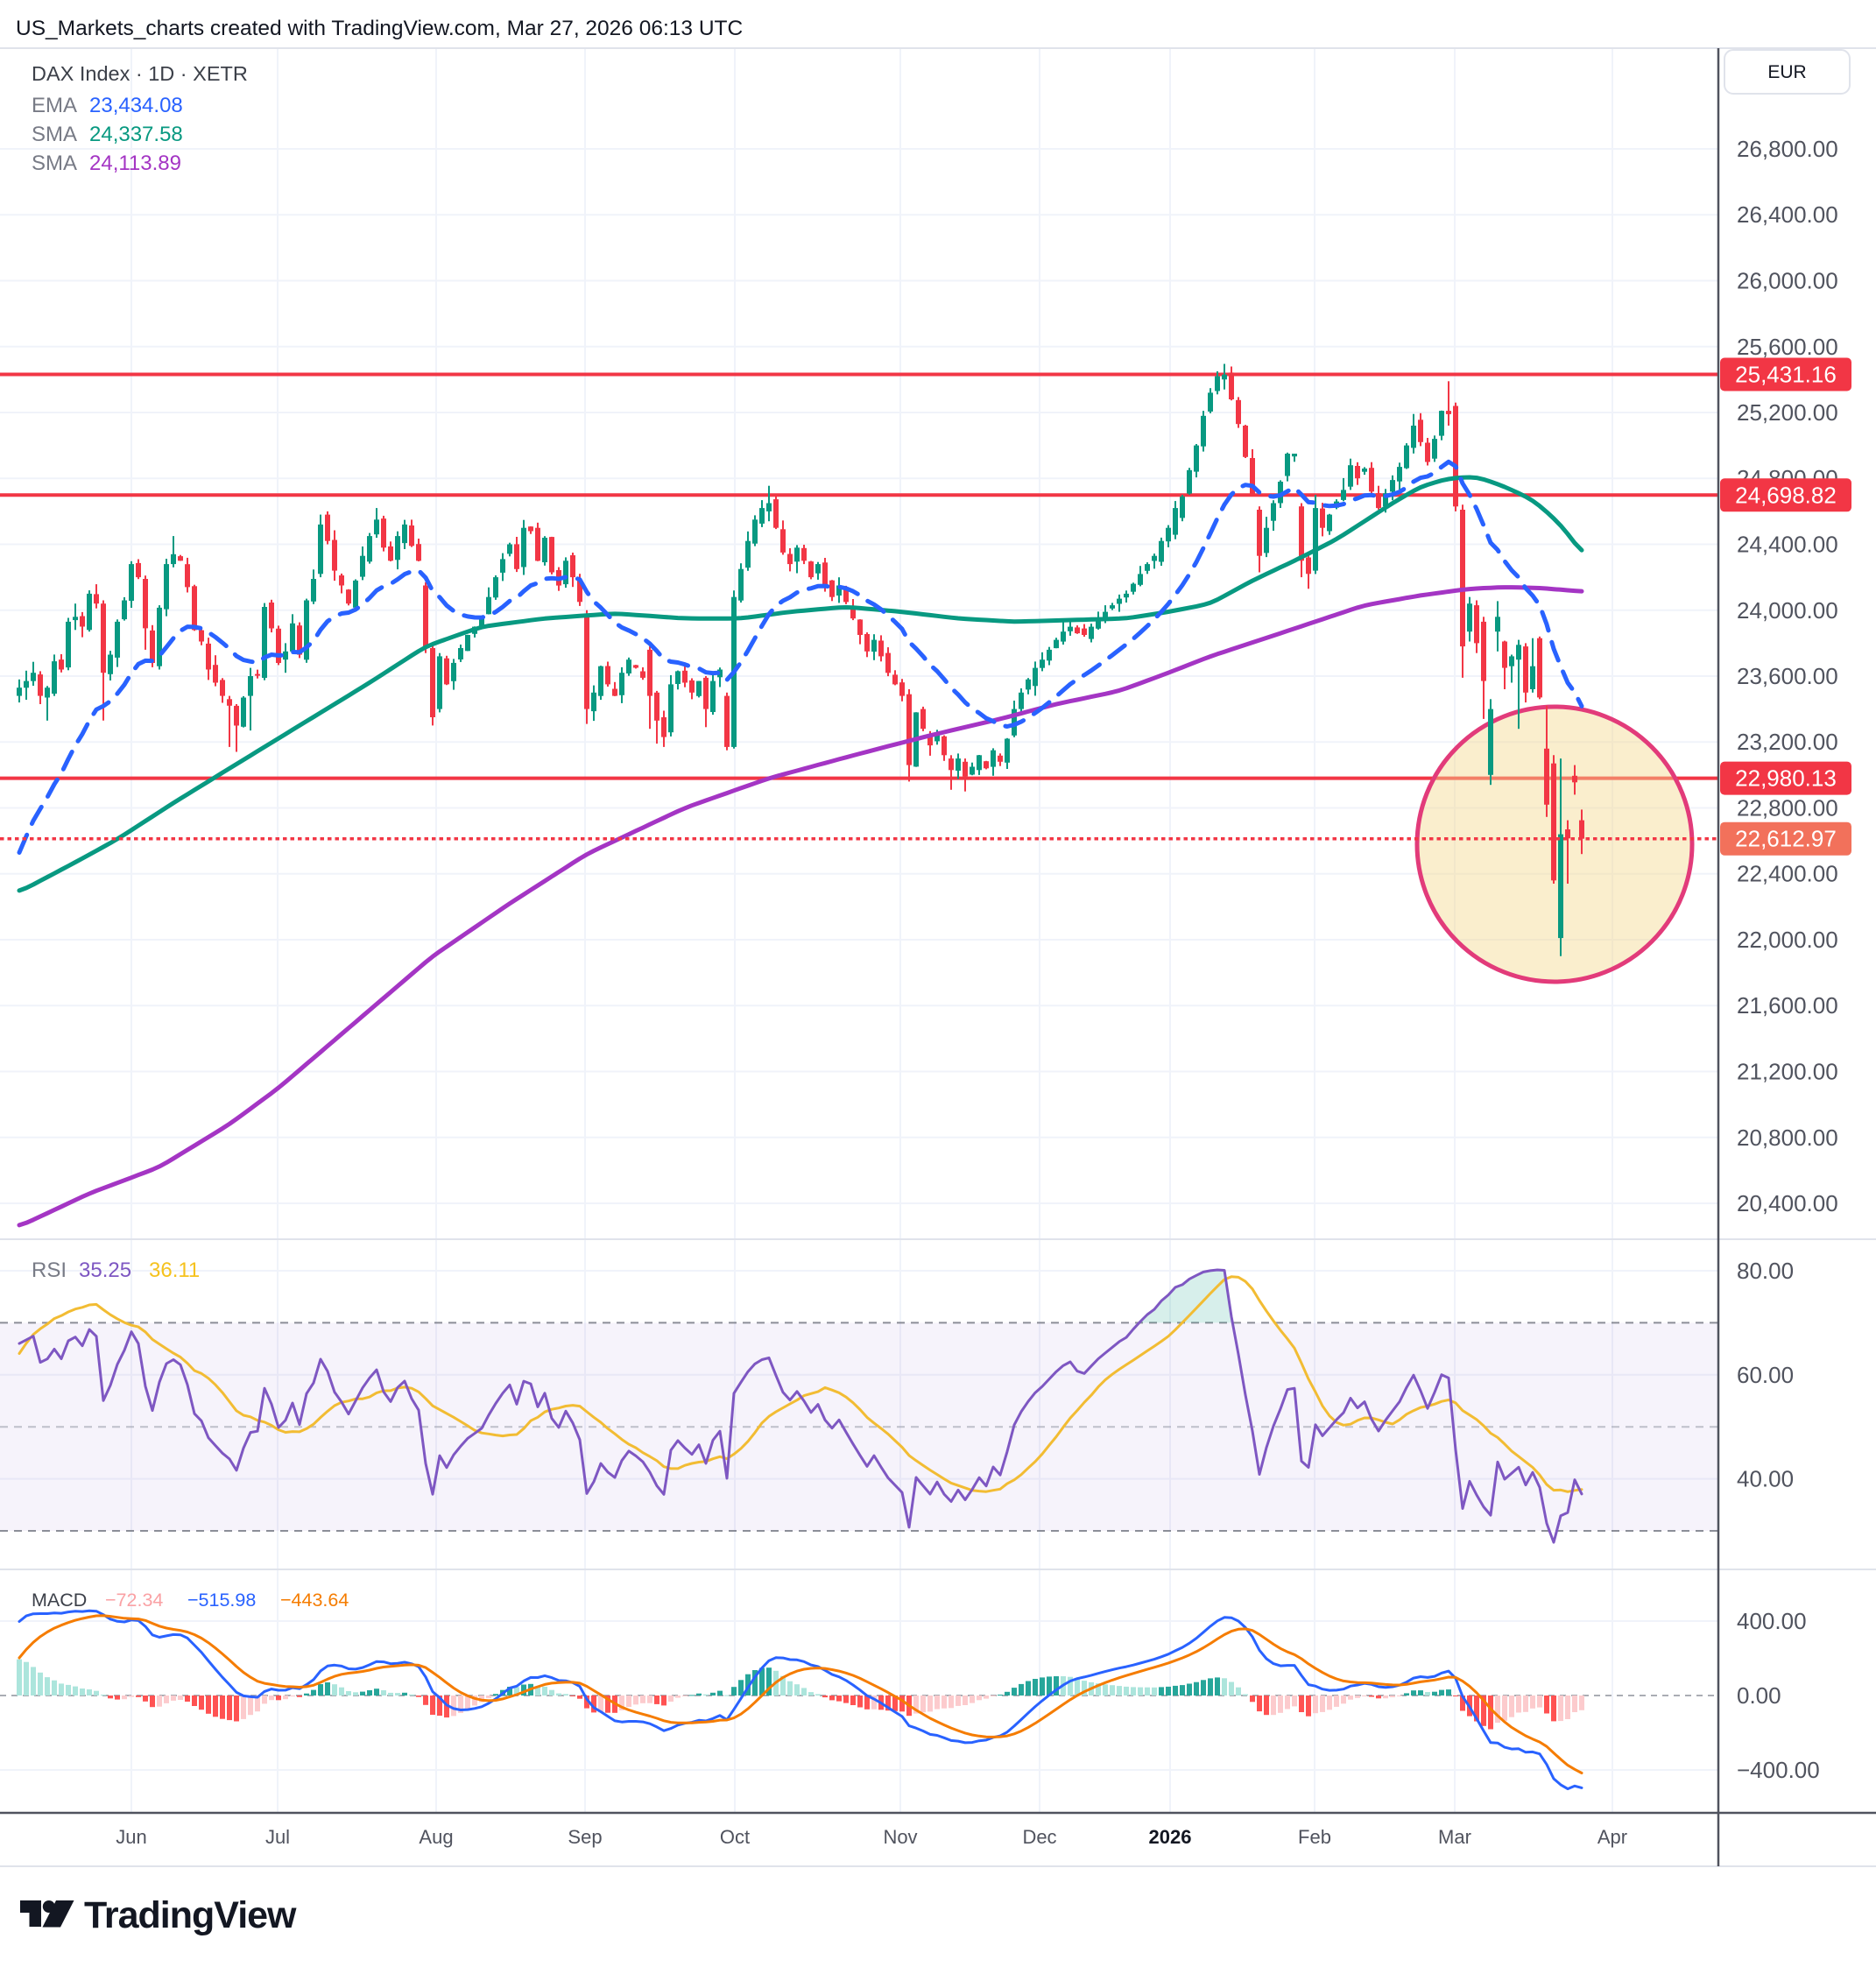 The width and height of the screenshot is (1876, 1967). What do you see at coordinates (1787, 1072) in the screenshot?
I see `svg-text: 21,200.00` at bounding box center [1787, 1072].